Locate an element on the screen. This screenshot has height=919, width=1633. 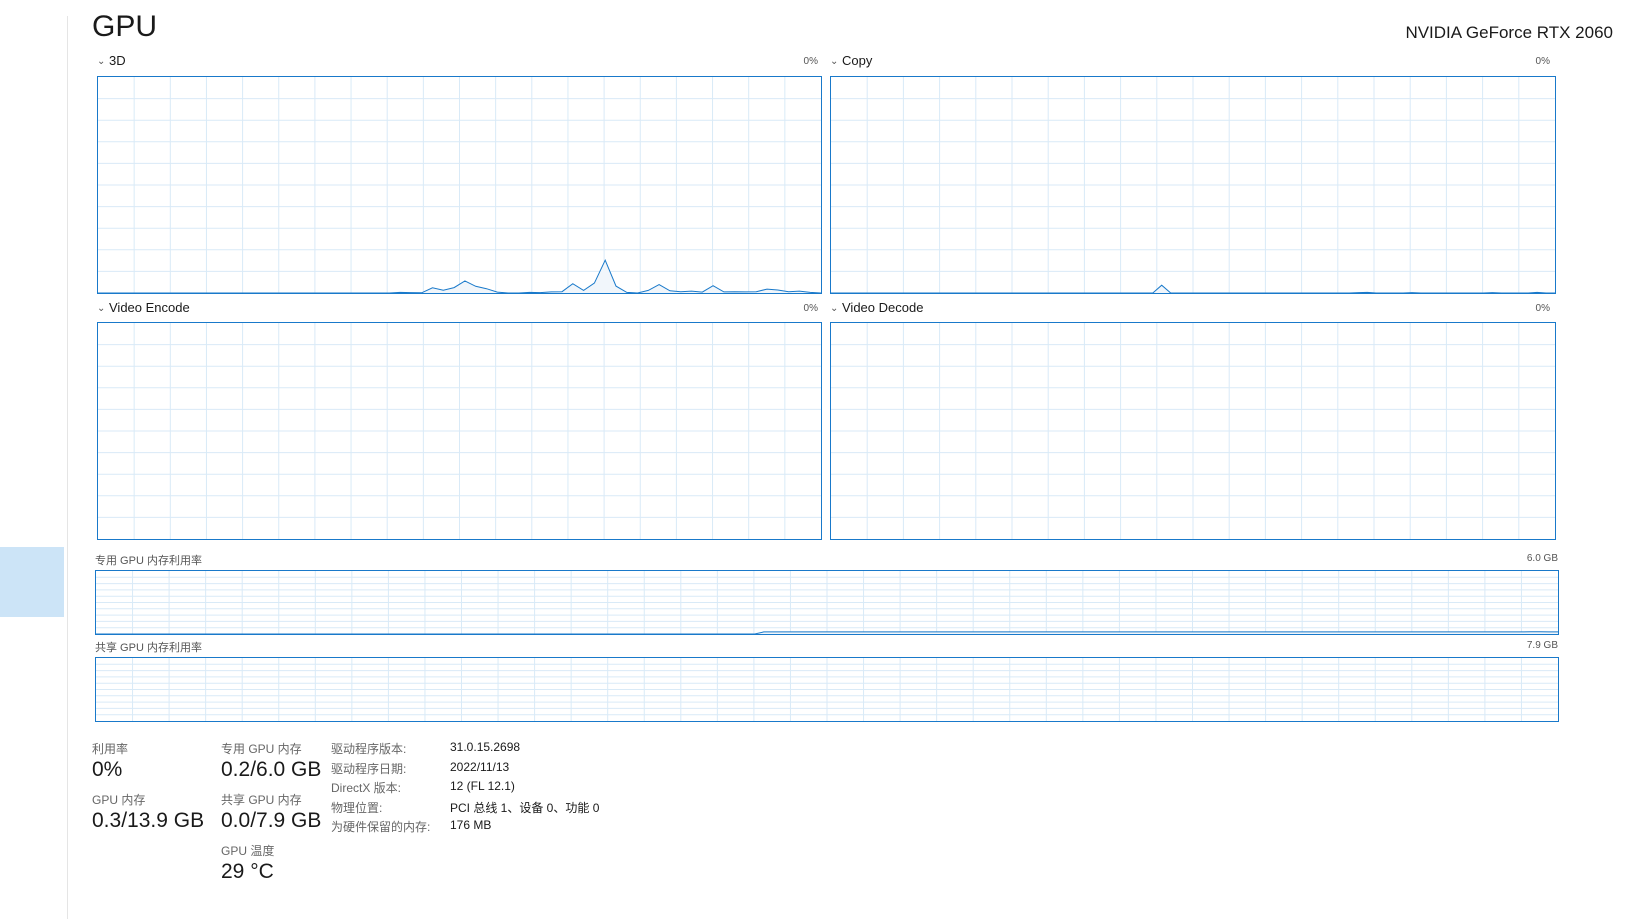
property-value: 2022/11/13 is located at coordinates (479, 767).